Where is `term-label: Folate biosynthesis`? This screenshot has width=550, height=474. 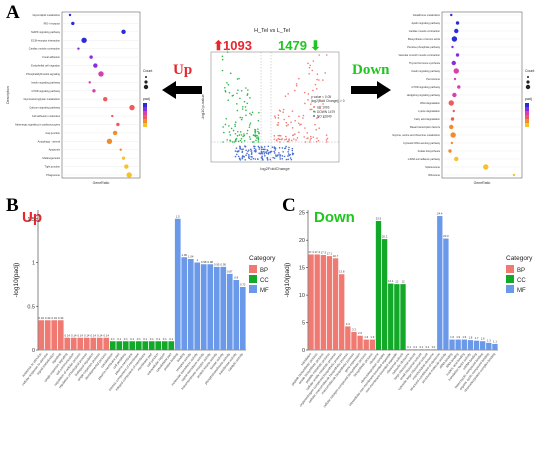
term-label: Folate biosynthesis is located at coordinates (429, 151).